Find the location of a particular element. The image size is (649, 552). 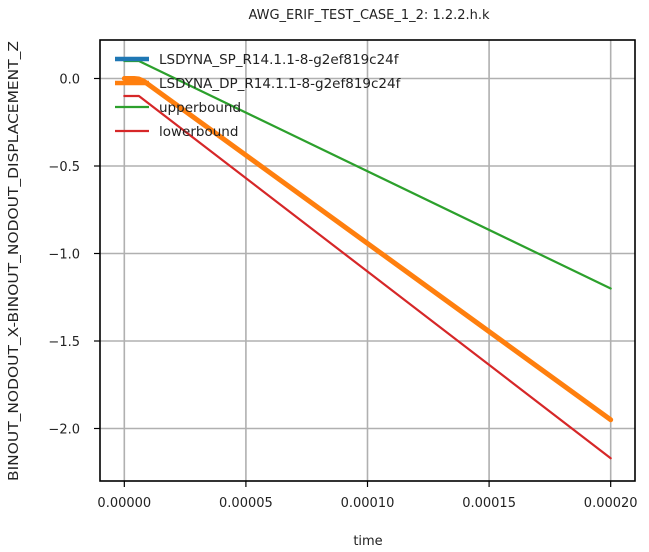

x-tick-label: 0.00010 is located at coordinates (368, 503).